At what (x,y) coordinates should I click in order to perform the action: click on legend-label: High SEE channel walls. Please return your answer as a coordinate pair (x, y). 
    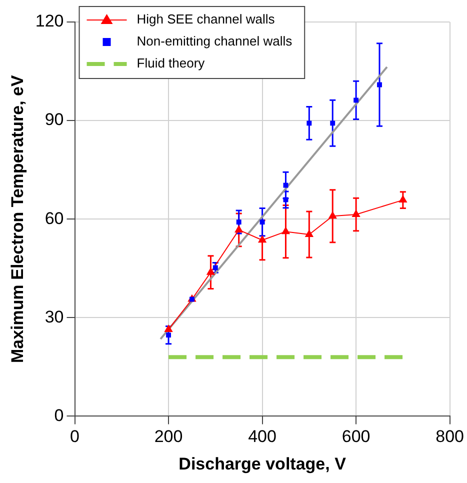
    Looking at the image, I should click on (206, 19).